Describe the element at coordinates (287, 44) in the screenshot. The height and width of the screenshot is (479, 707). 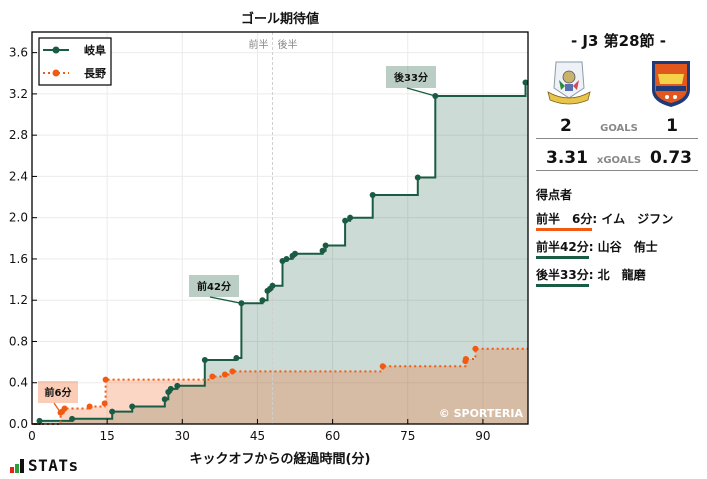
I see `svg-text: 後半` at that location.